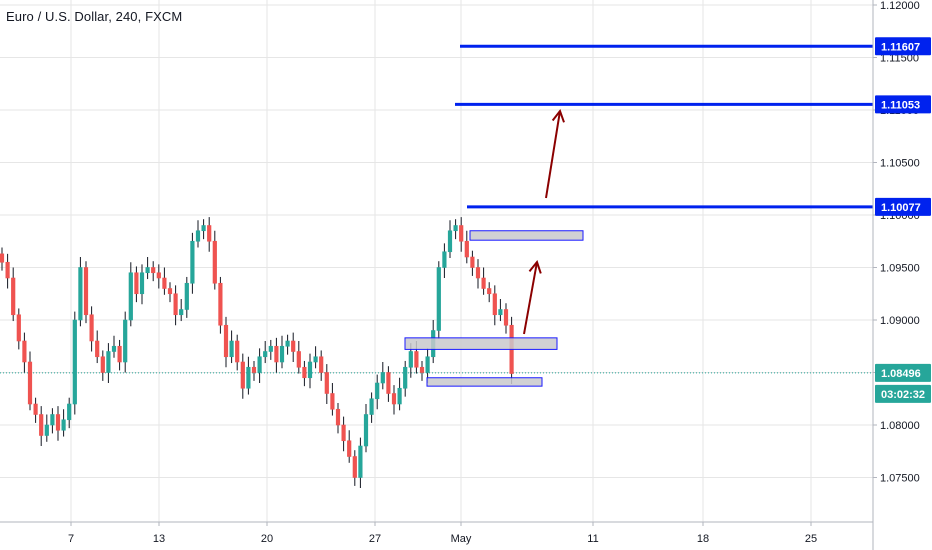  Describe the element at coordinates (664, 126) in the screenshot. I see `level-lines` at that location.